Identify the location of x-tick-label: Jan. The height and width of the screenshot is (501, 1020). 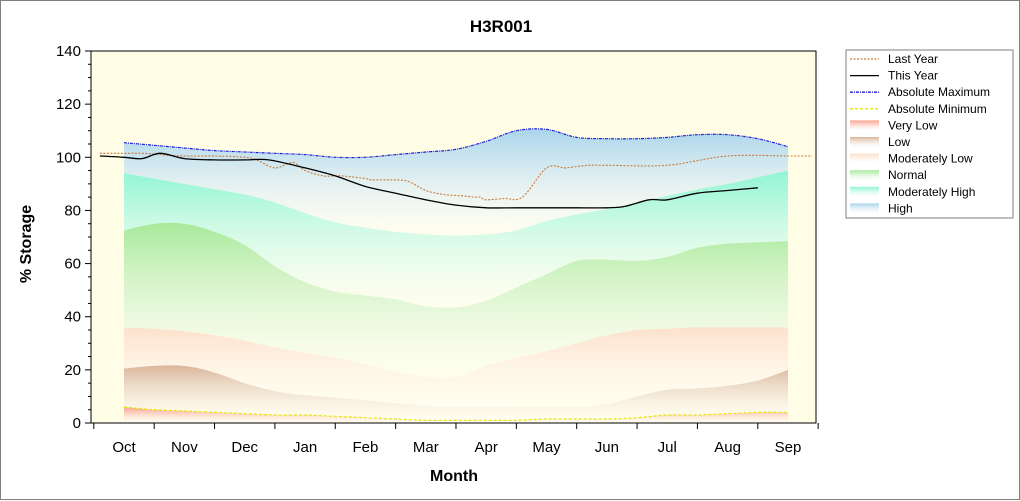
(305, 447).